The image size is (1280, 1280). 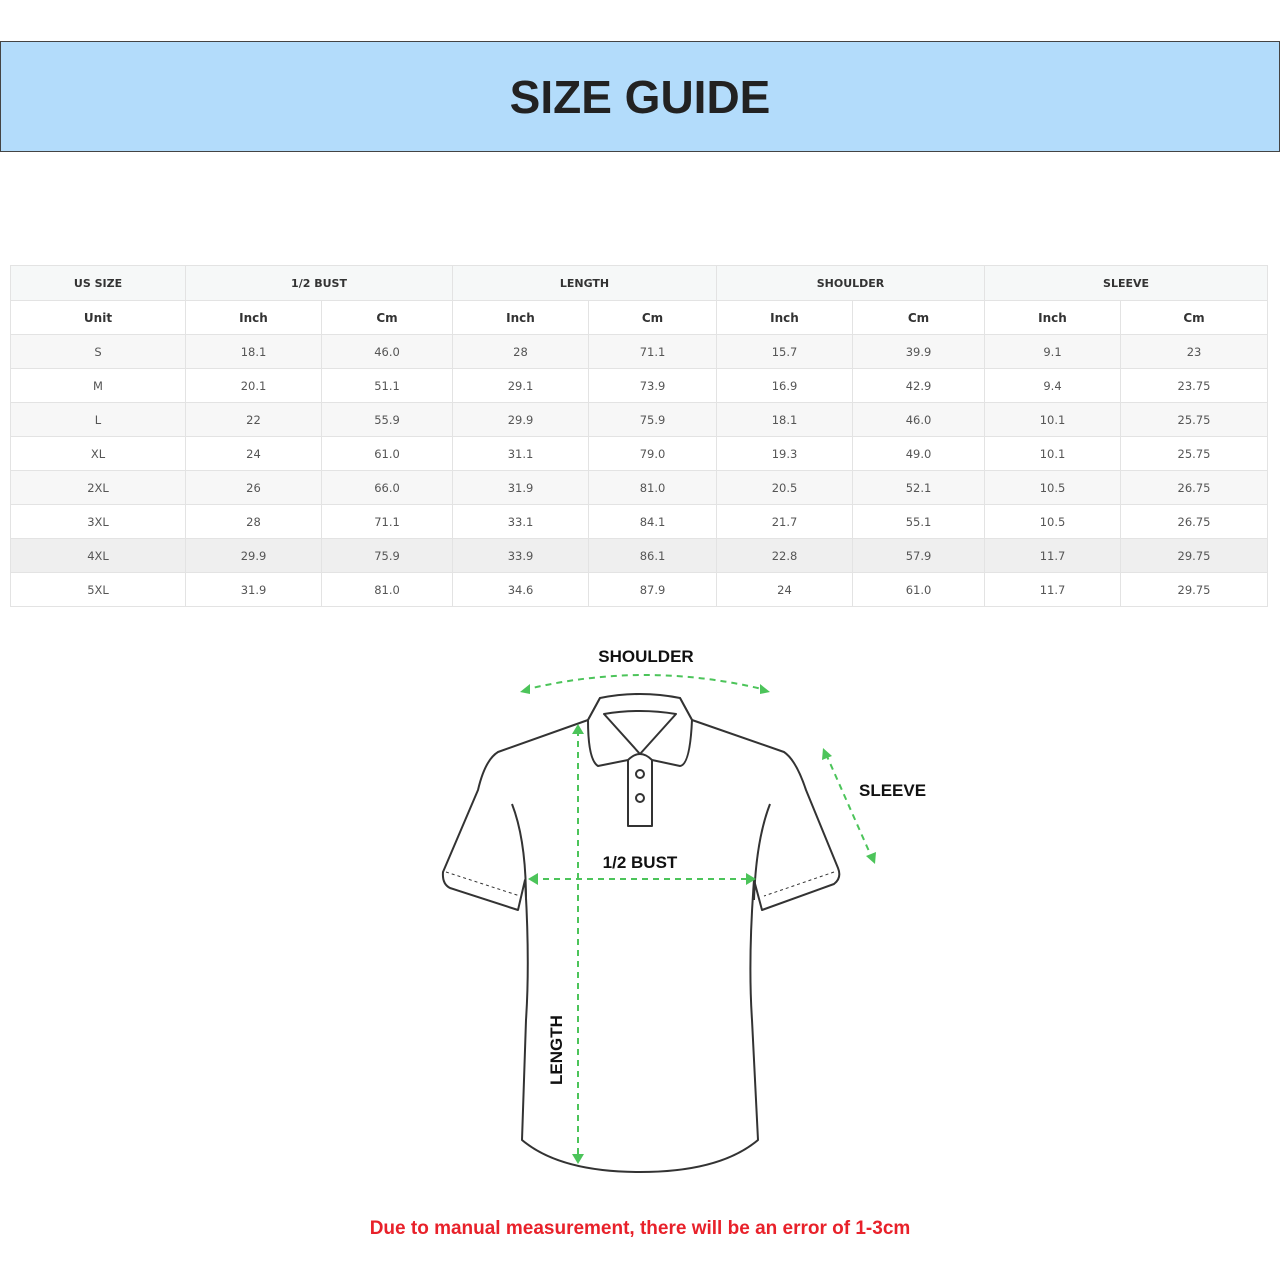 What do you see at coordinates (784, 487) in the screenshot?
I see `table-cell: 20.5` at bounding box center [784, 487].